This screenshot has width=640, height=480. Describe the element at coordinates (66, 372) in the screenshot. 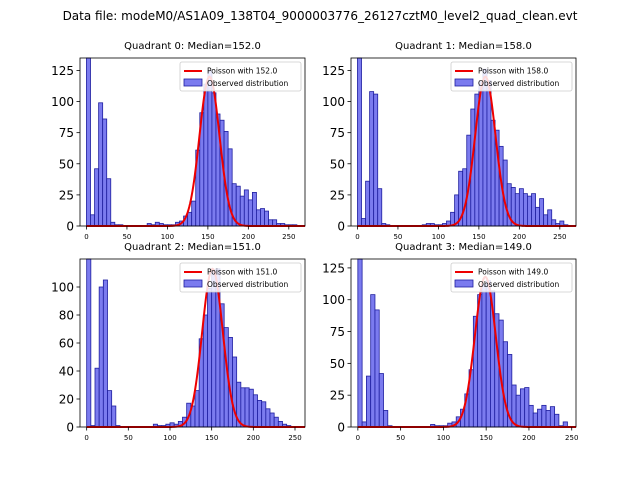

I see `y-tick-label: 40` at that location.